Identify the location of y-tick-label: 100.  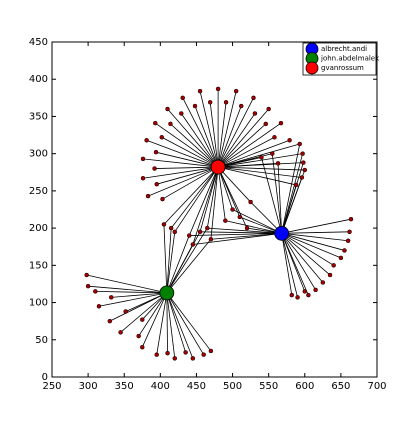
(38, 303).